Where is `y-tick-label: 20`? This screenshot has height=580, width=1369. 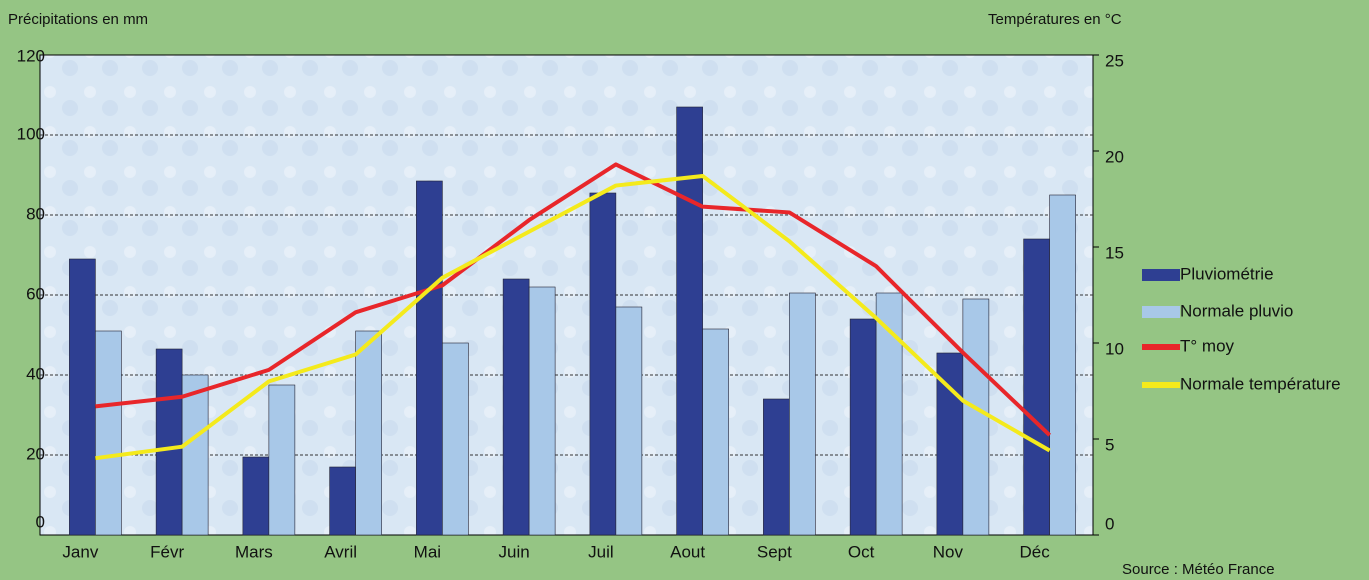 y-tick-label: 20 is located at coordinates (35, 453).